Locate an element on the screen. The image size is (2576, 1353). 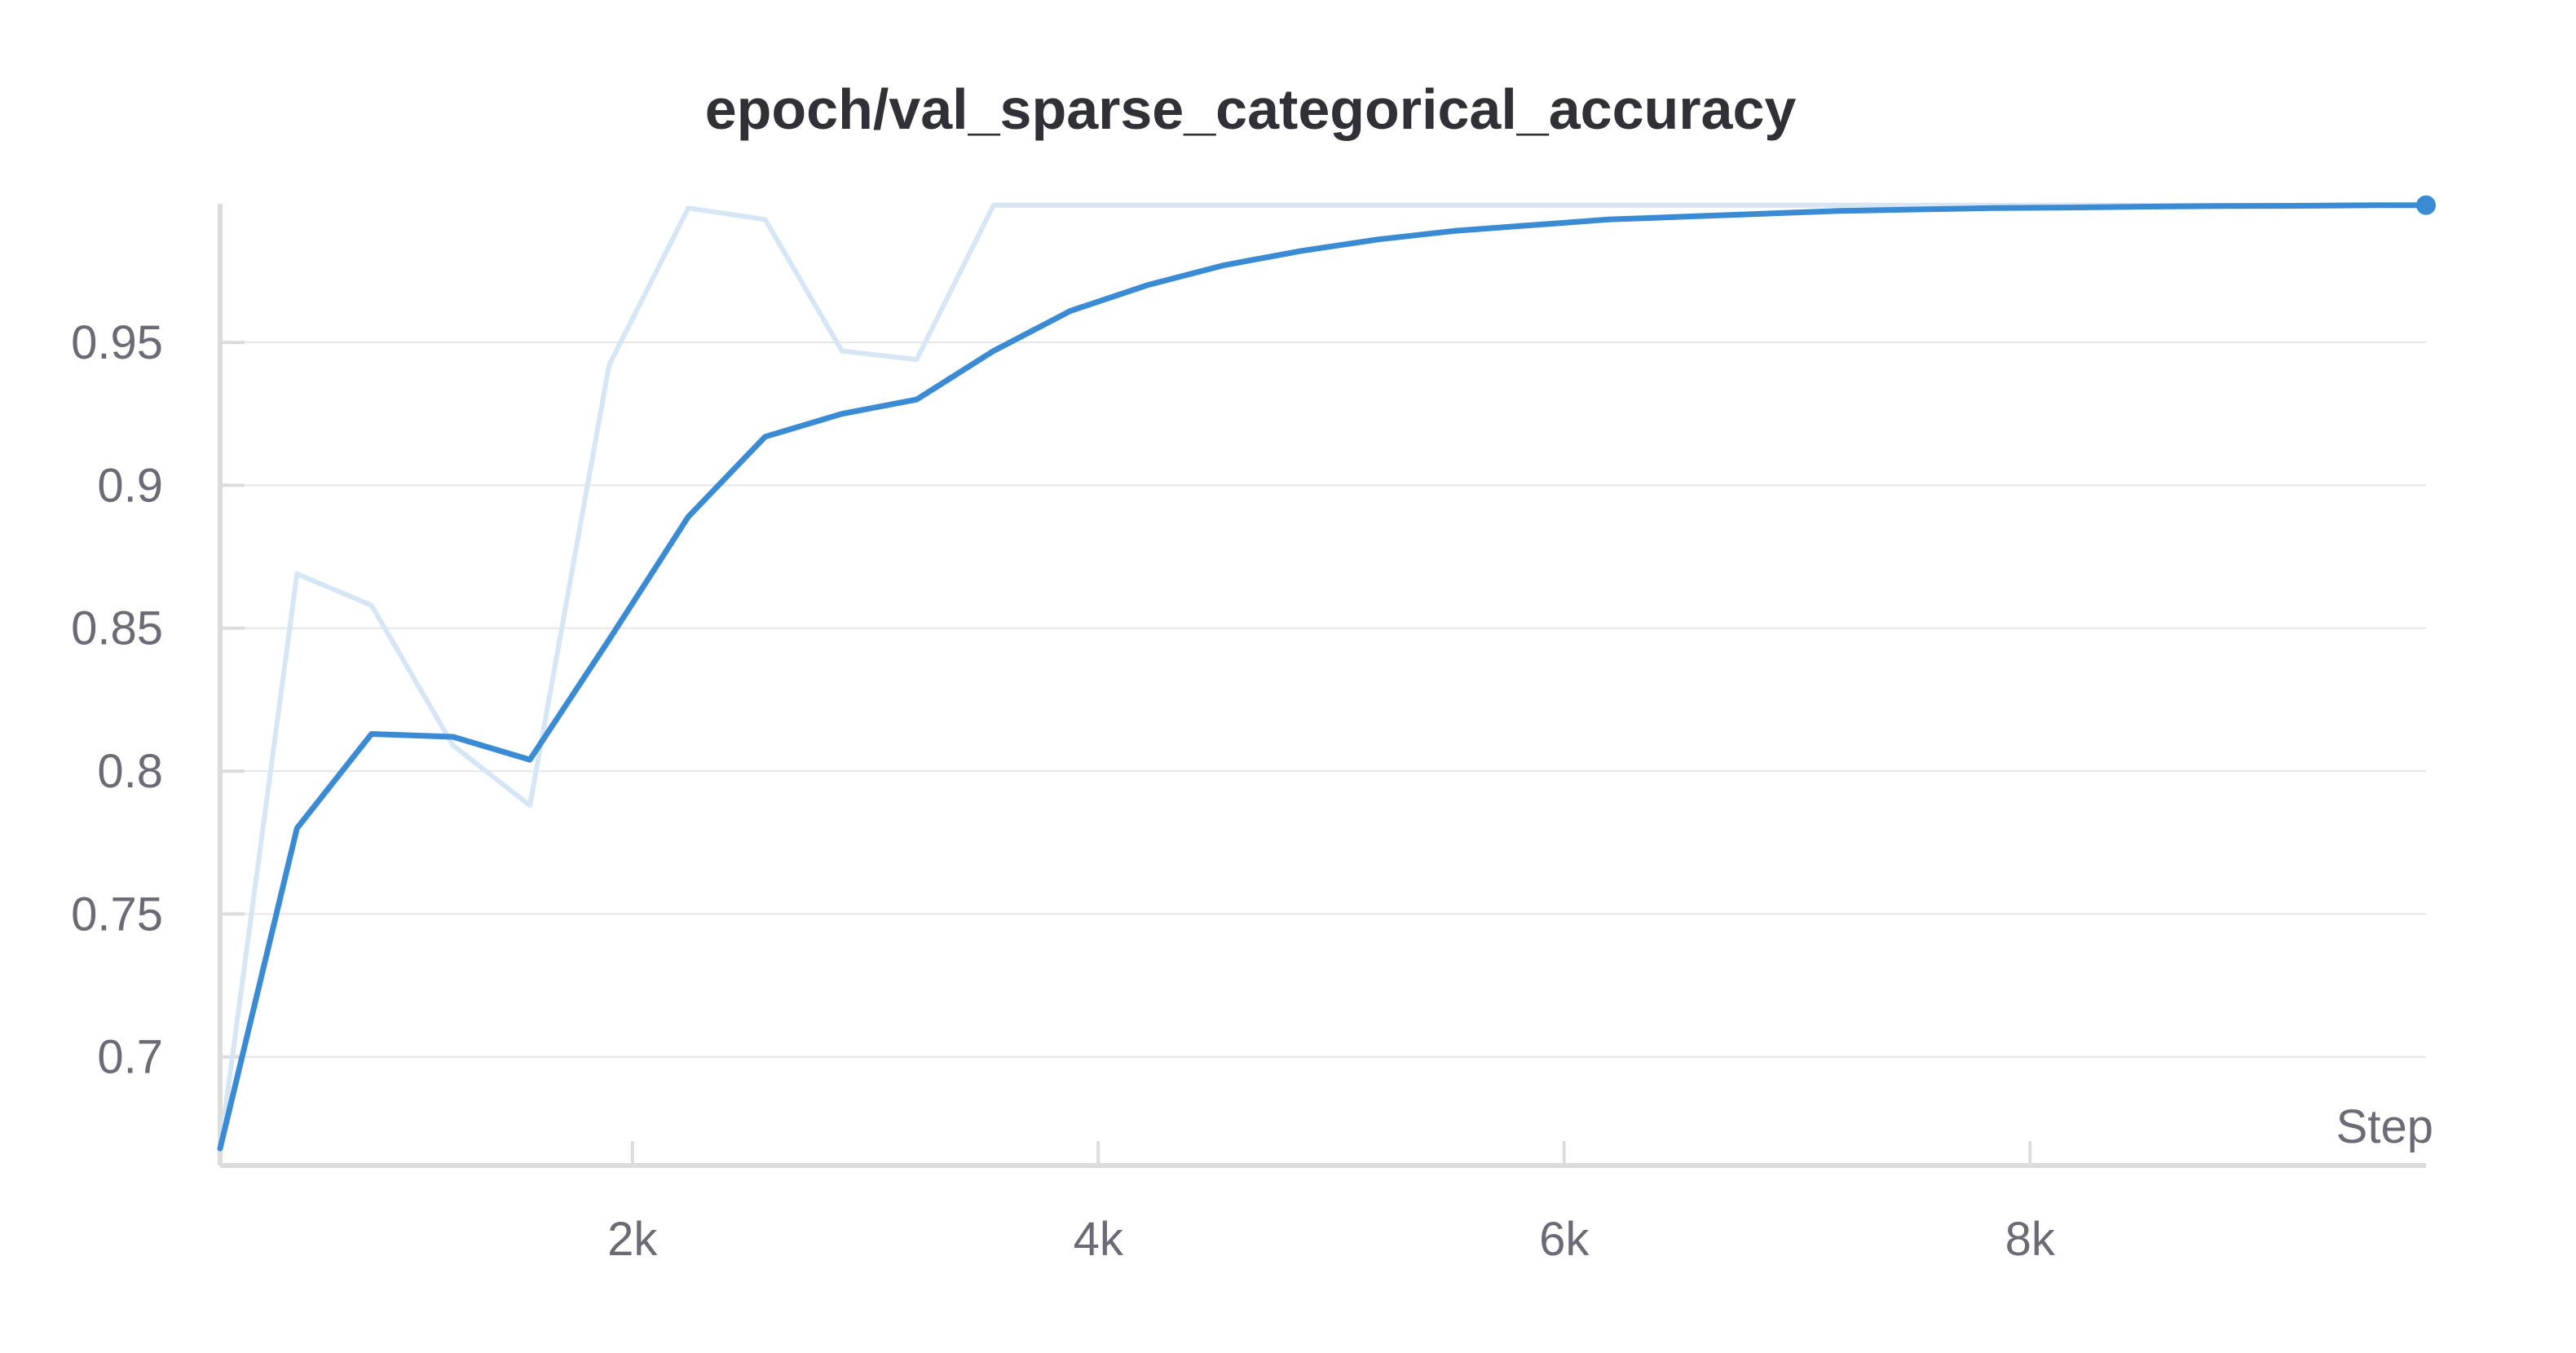
chart-title: epoch/val_sparse_categorical_accuracy is located at coordinates (1251, 109).